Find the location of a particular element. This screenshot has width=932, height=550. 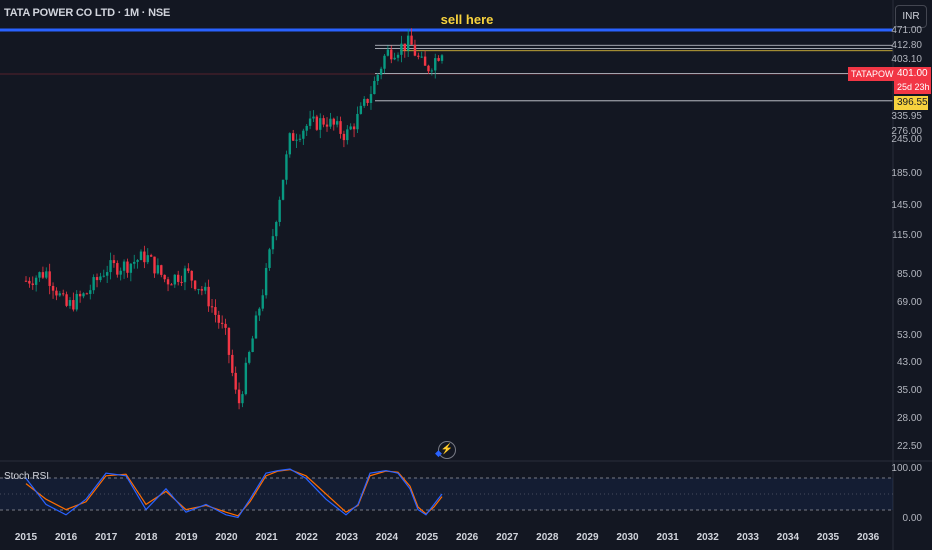

year-label: 2021 is located at coordinates (266, 537).